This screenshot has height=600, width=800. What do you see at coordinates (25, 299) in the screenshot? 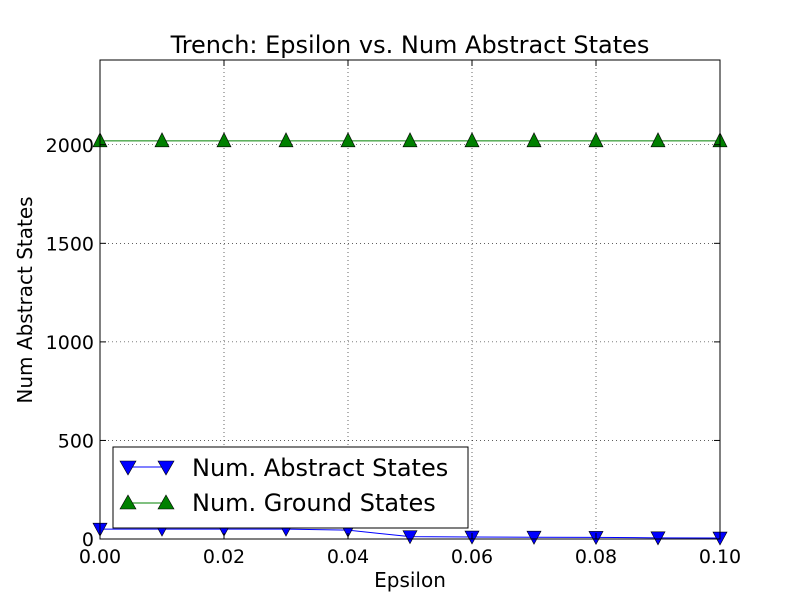
I see `y-axis-label: Num Abstract States` at bounding box center [25, 299].